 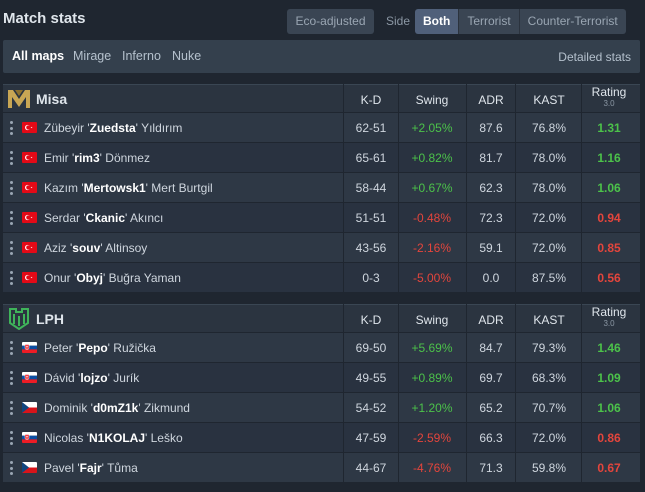 I want to click on side-both-button: Both, so click(x=437, y=21).